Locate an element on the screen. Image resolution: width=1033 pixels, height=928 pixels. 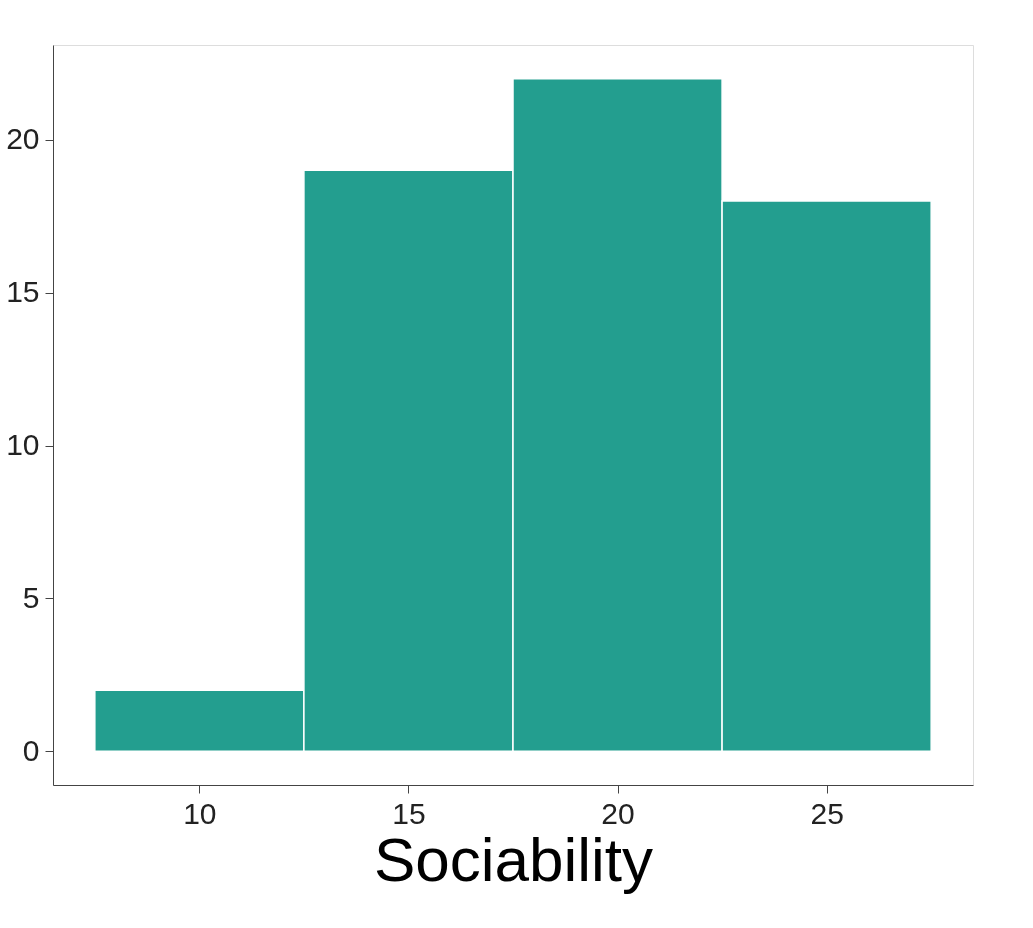
x-tick-label: 10 is located at coordinates (200, 813).